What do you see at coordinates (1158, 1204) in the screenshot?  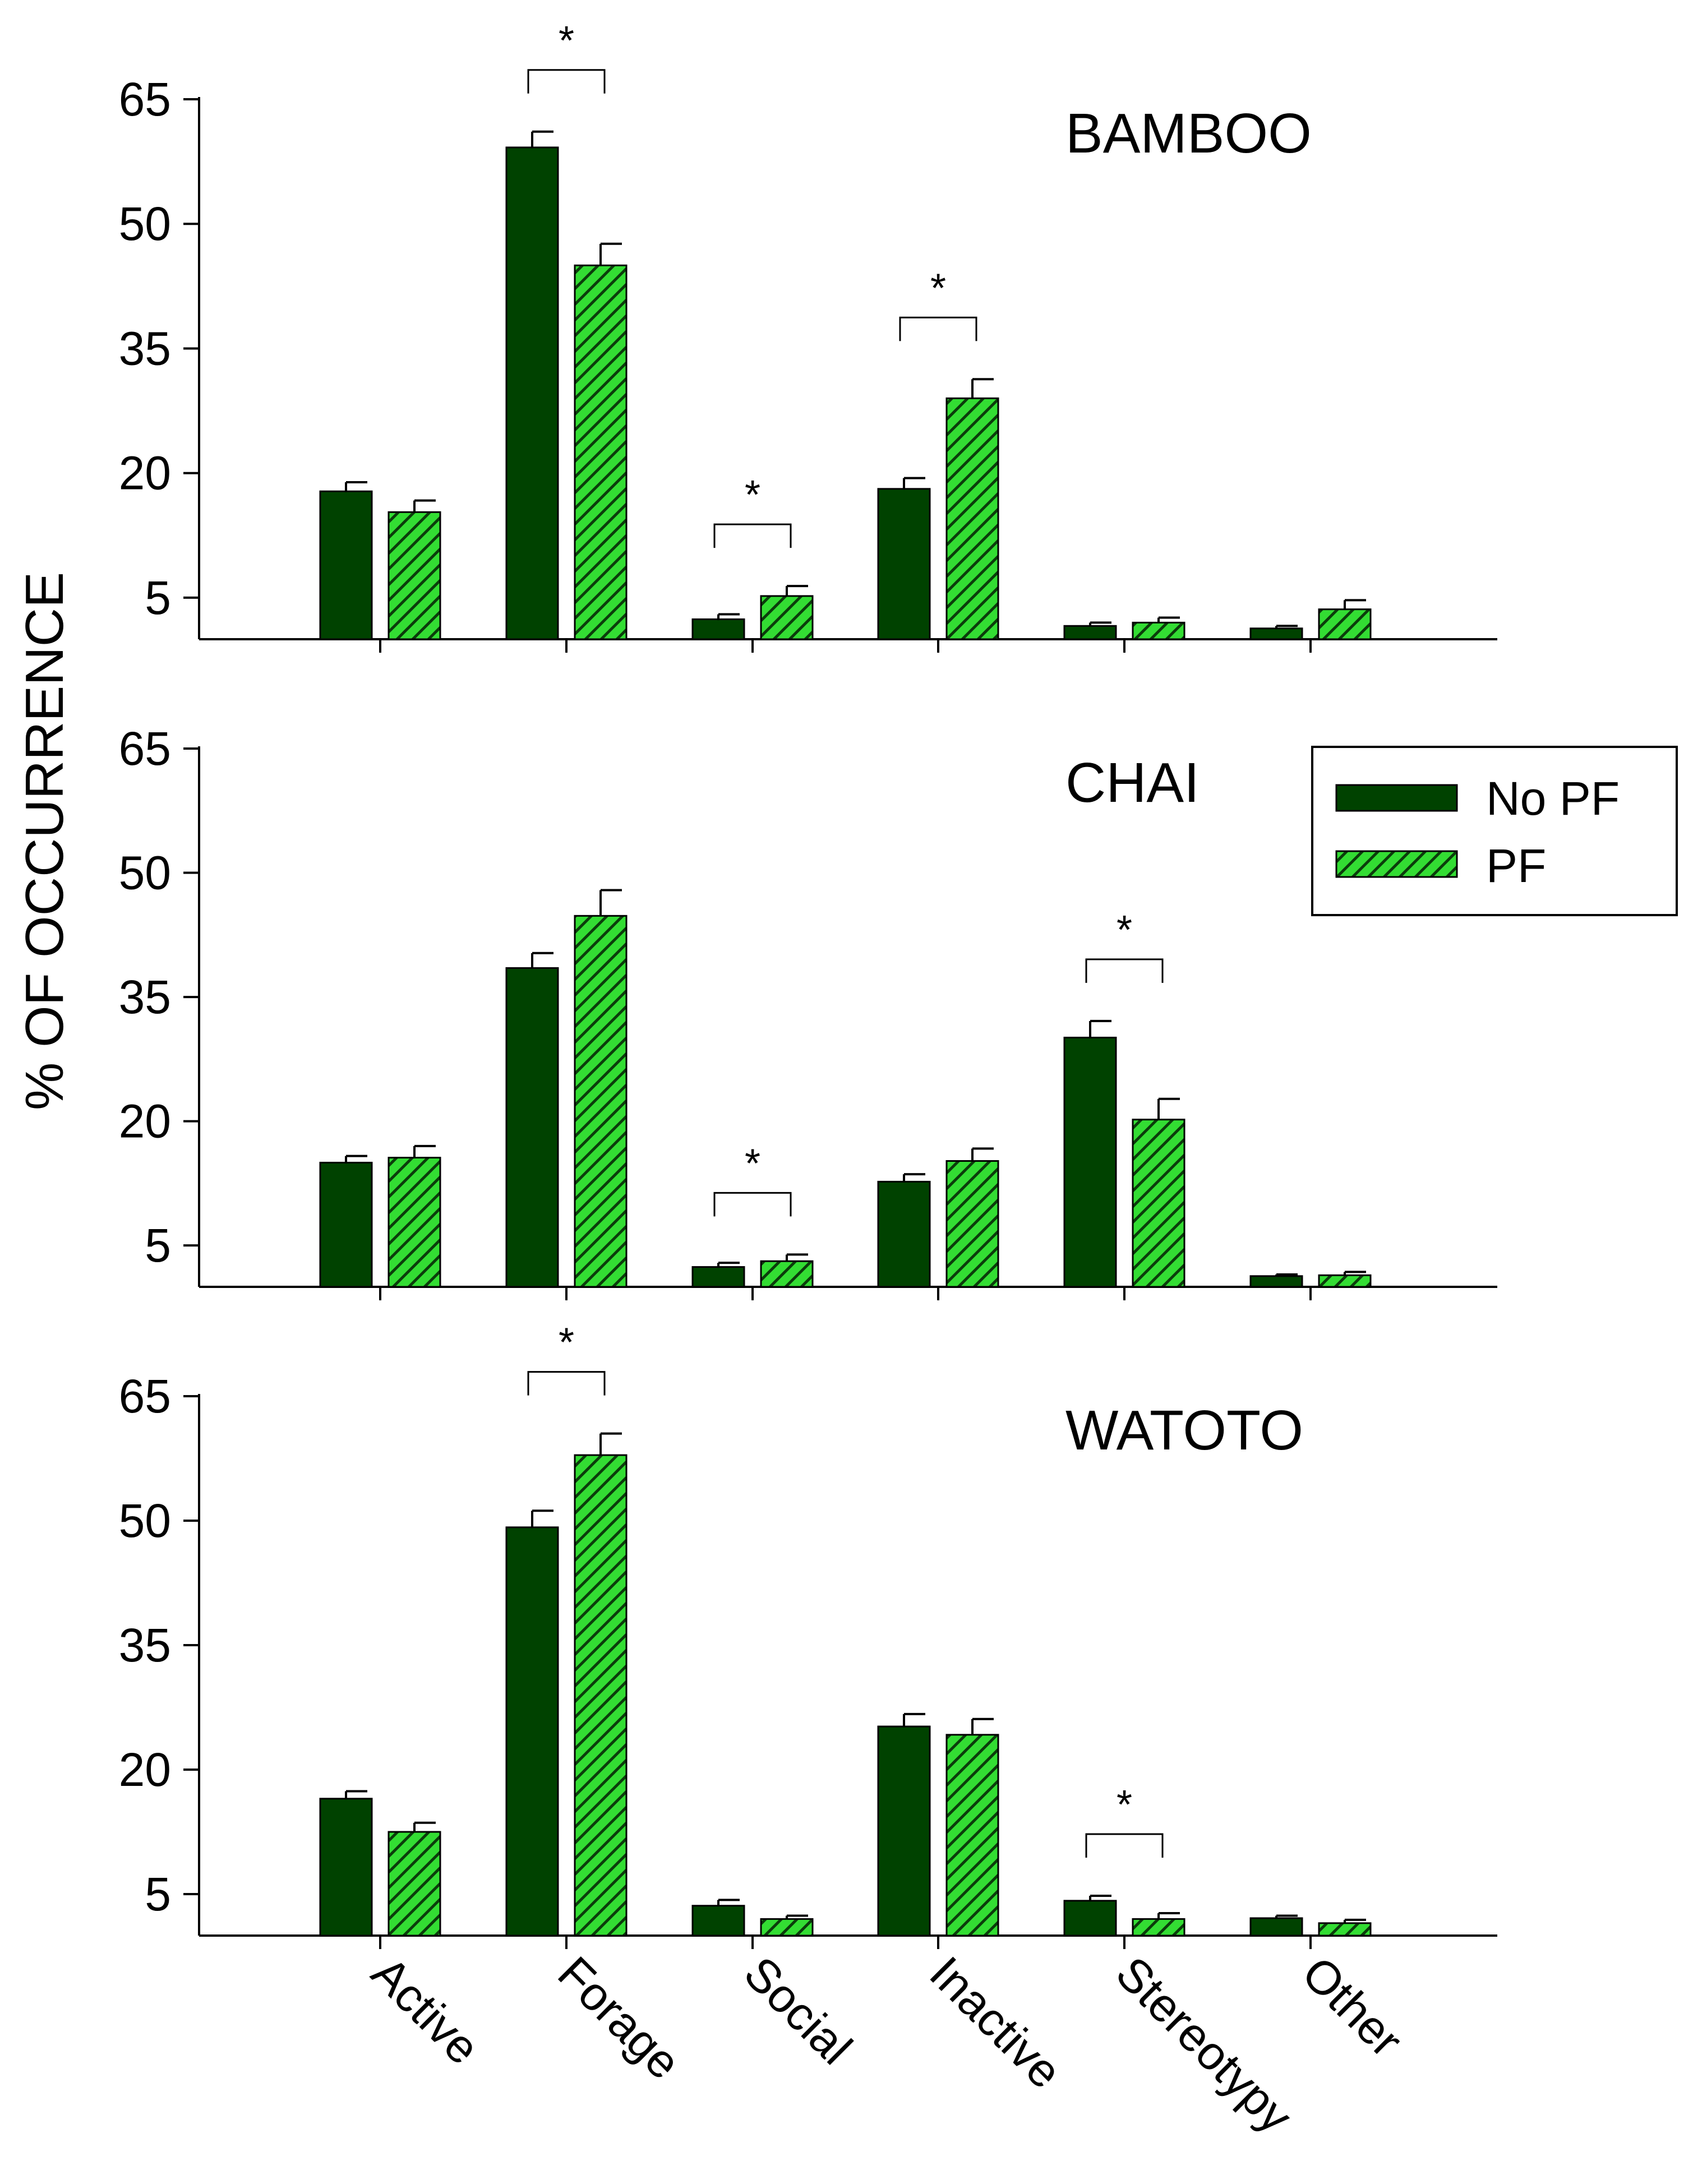 I see `panel-chai-bar-pf-stereotypy` at bounding box center [1158, 1204].